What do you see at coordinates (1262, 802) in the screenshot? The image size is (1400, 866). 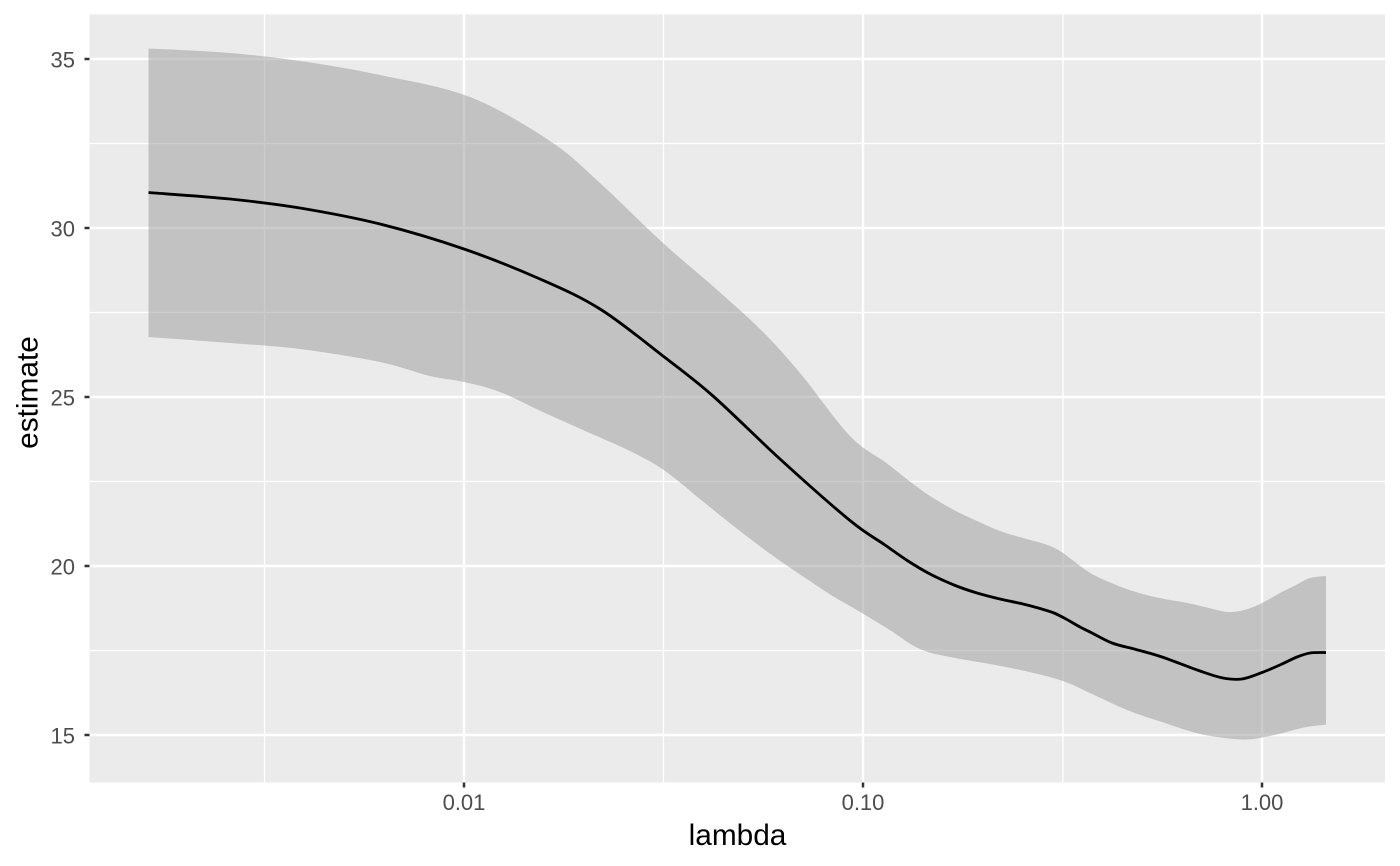 I see `svg-text: 1.00` at bounding box center [1262, 802].